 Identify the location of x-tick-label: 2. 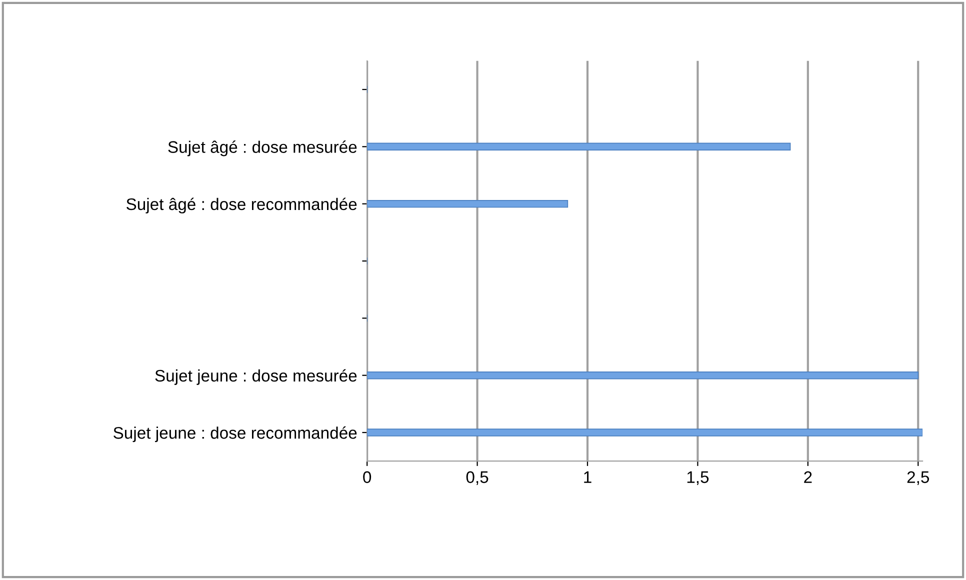
(808, 477).